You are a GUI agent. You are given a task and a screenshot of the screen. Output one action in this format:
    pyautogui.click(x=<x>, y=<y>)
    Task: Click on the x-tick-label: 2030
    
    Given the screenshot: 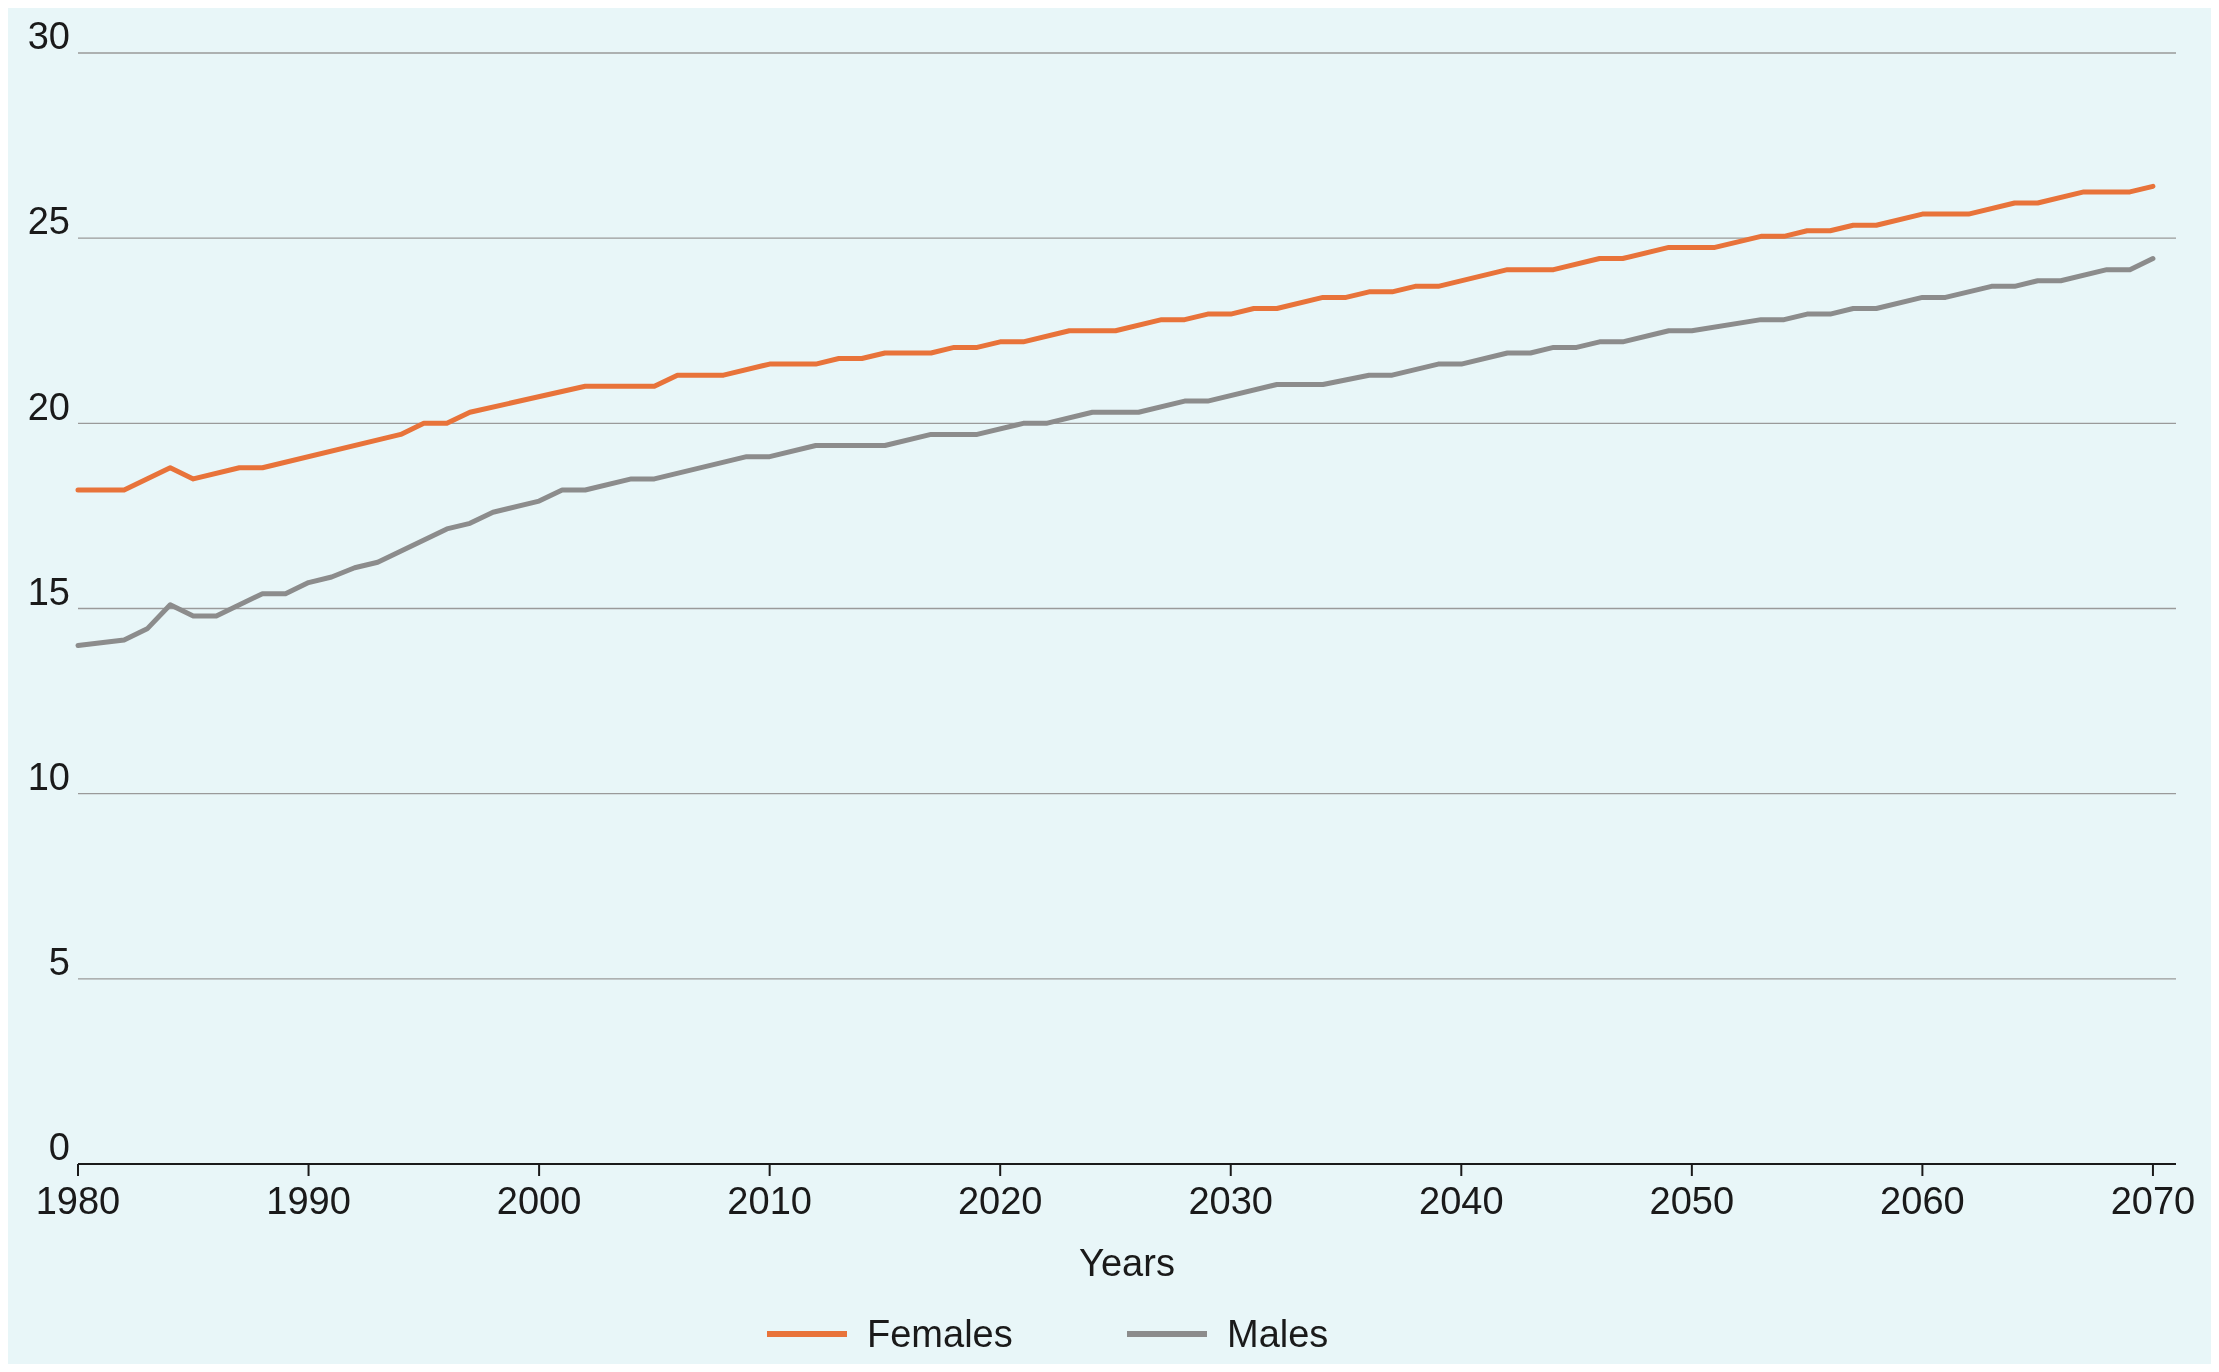 What is the action you would take?
    pyautogui.click(x=1231, y=1201)
    